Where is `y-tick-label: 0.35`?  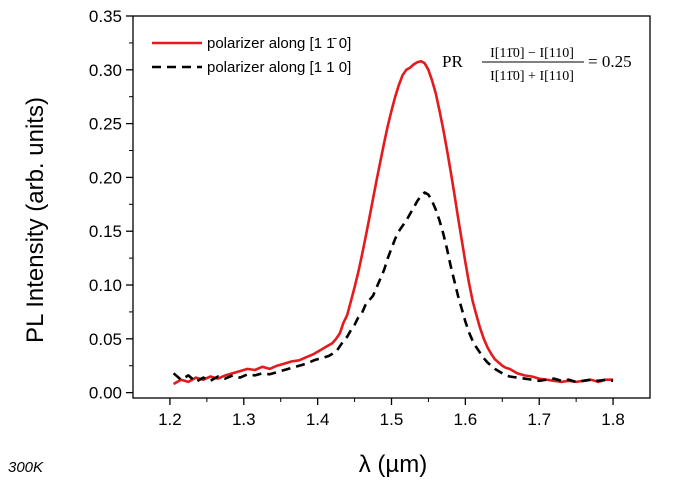
y-tick-label: 0.35 is located at coordinates (105, 16).